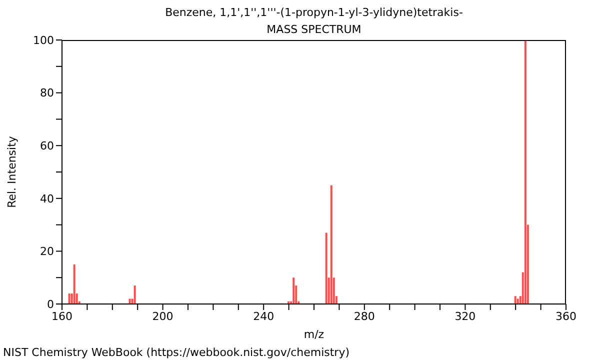 This screenshot has height=360, width=600. I want to click on y-tick-label: 0, so click(50, 304).